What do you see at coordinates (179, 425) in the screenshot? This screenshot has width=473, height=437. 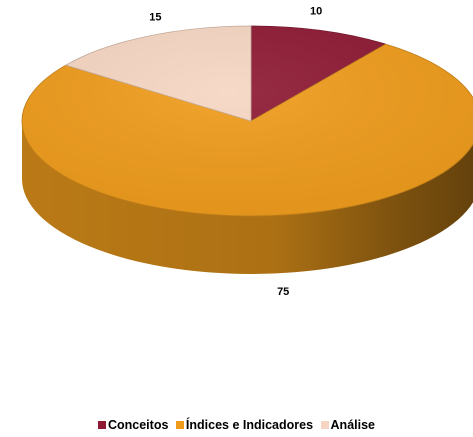 I see `legend-swatch-indices-e-indicadores` at bounding box center [179, 425].